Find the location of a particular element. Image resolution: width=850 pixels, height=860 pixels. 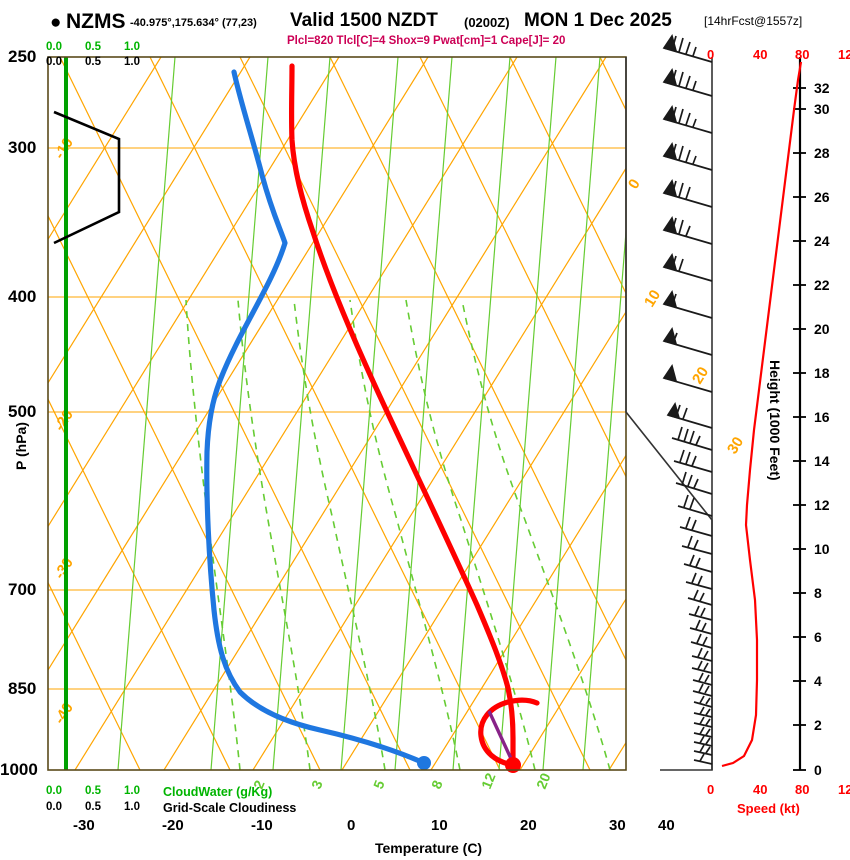

temperature-surface-marker is located at coordinates (513, 765).